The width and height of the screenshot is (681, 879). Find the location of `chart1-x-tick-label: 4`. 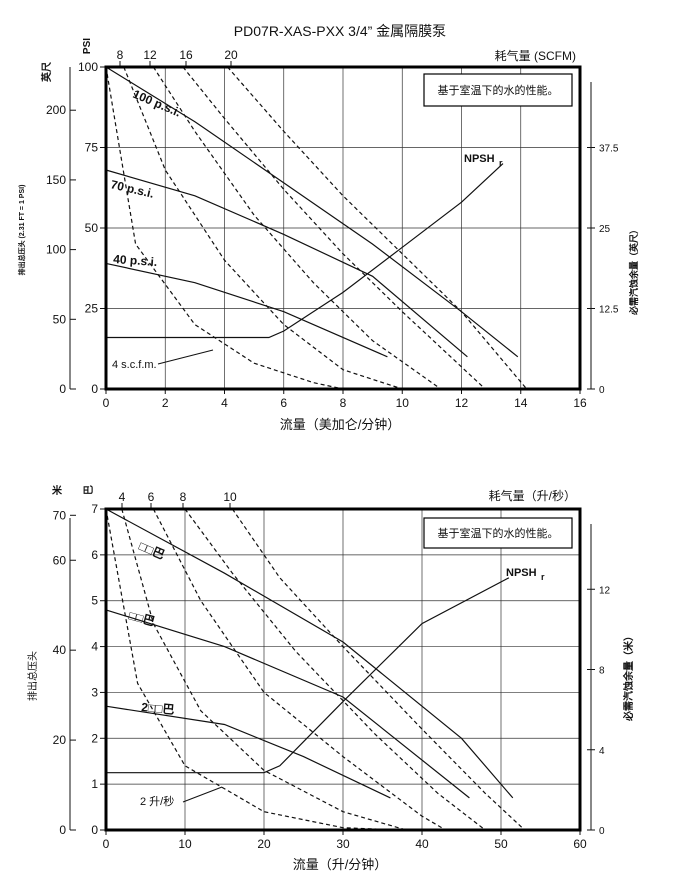

chart1-x-tick-label: 4 is located at coordinates (224, 403).